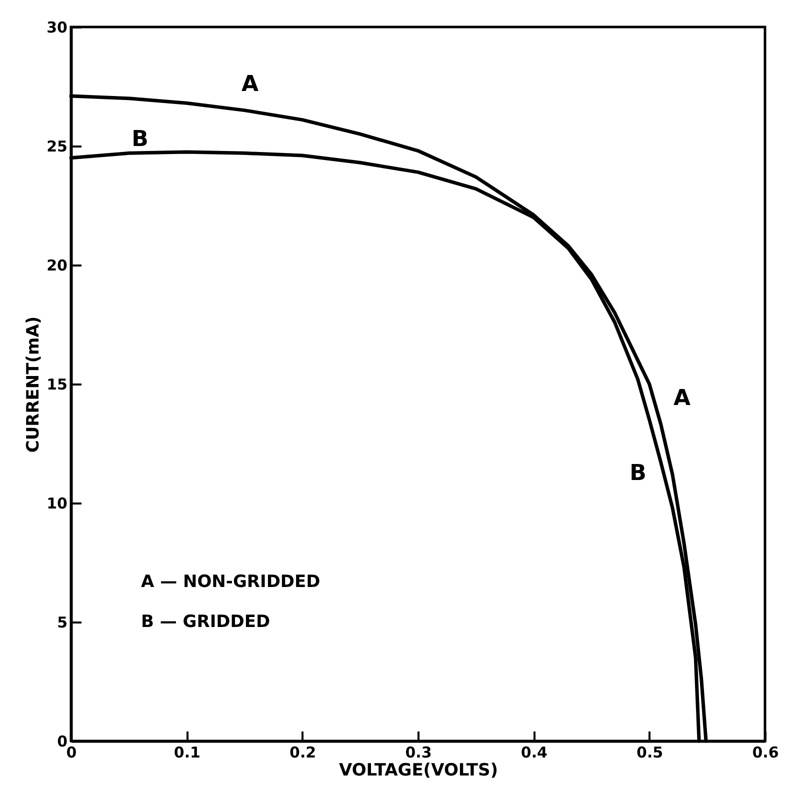 This screenshot has width=803, height=790. I want to click on y-tick-label: 15, so click(57, 385).